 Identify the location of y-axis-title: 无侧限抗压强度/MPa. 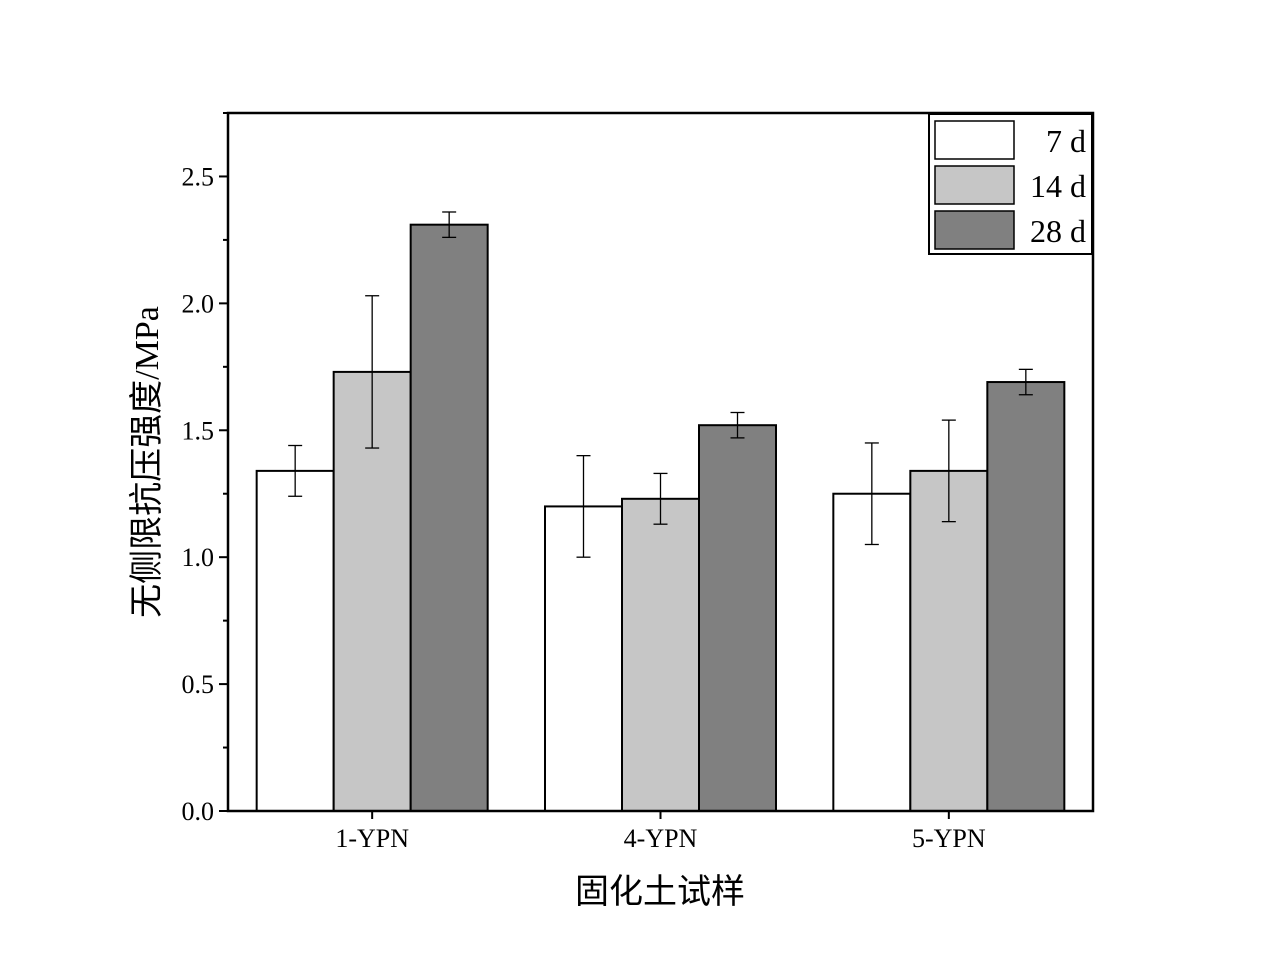
(147, 462).